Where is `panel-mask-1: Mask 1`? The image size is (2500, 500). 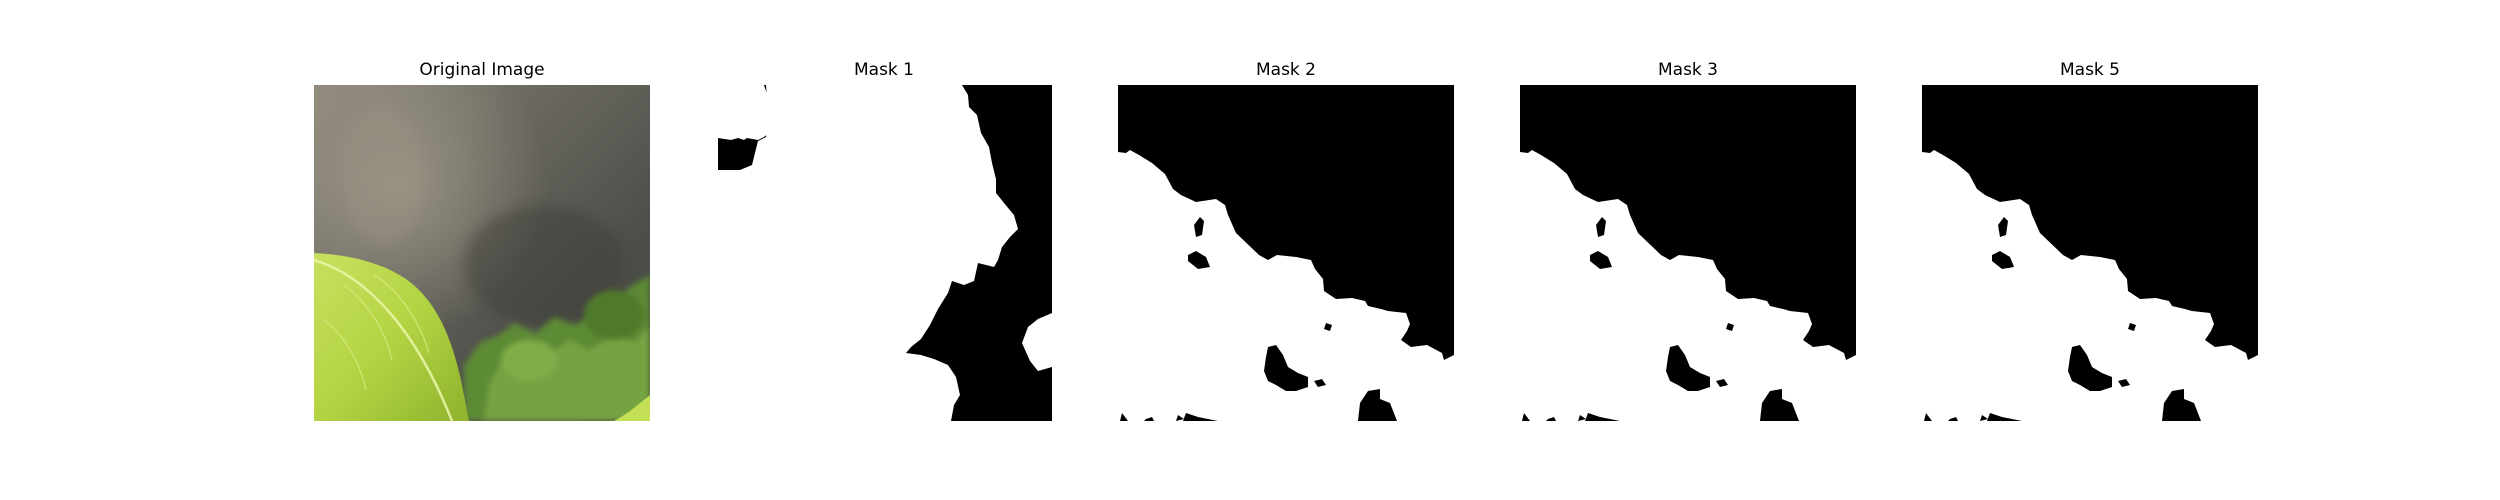
panel-mask-1: Mask 1 is located at coordinates (884, 215).